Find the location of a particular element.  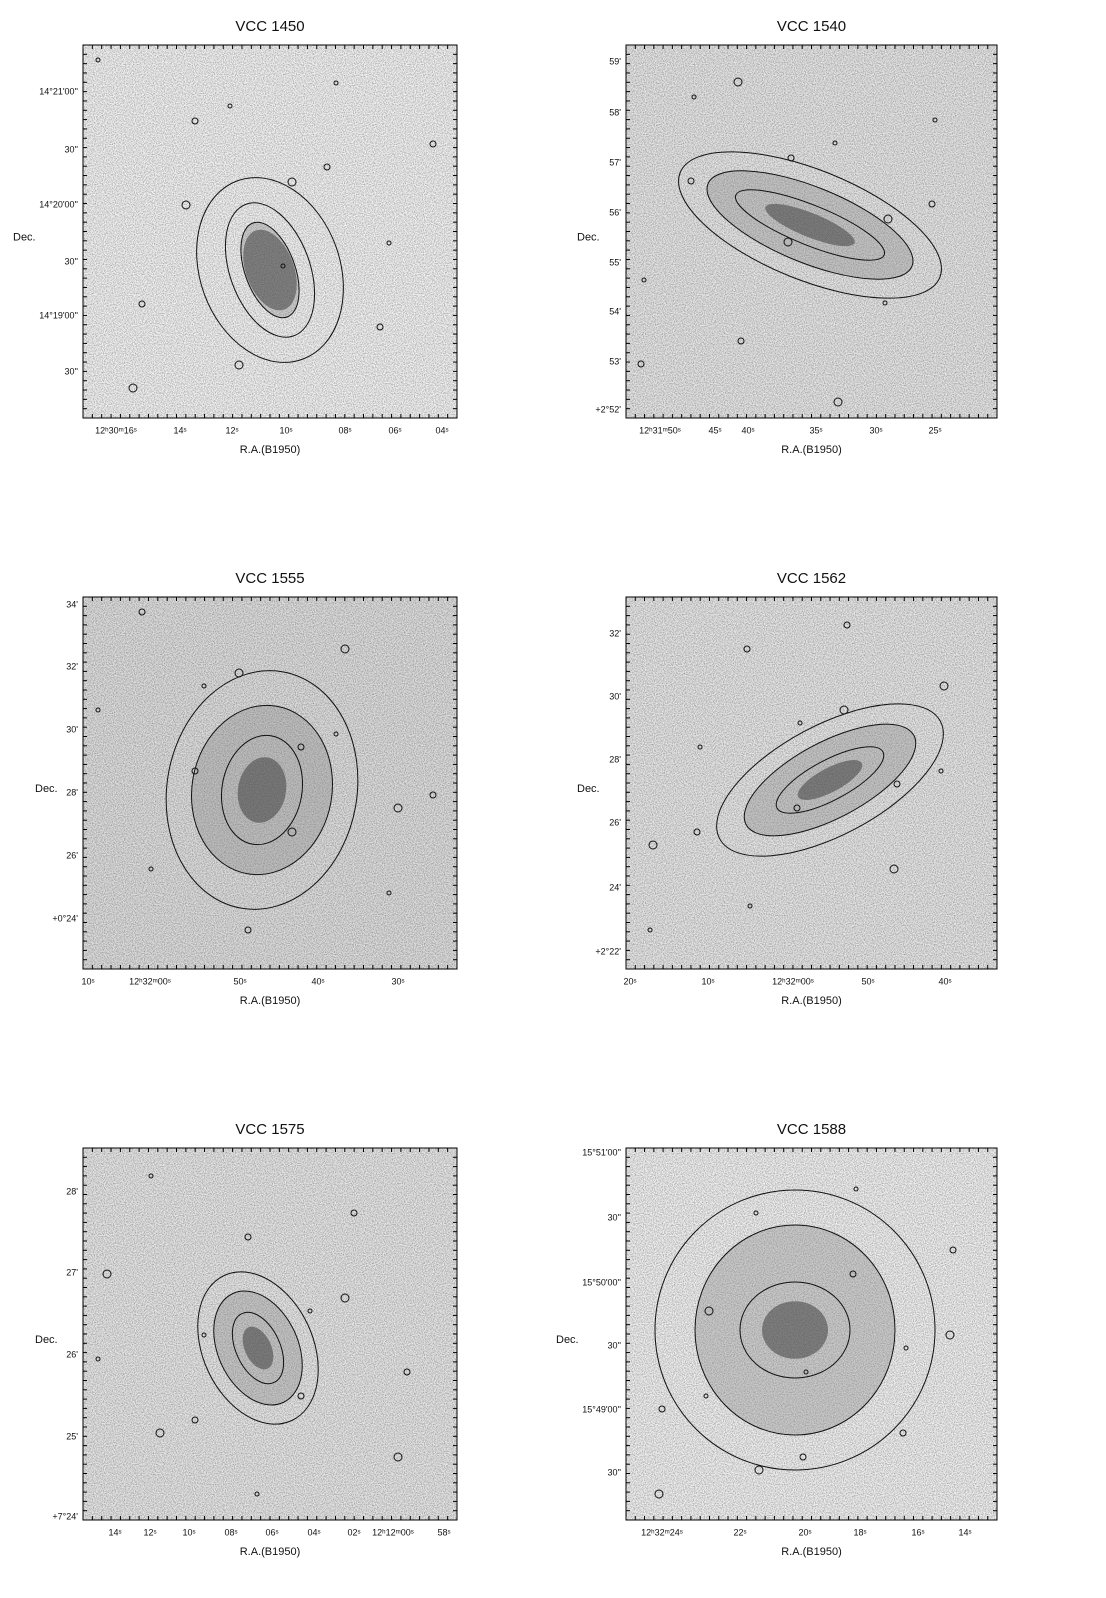

y-tick-label: 14°19'00'' is located at coordinates (58, 315).